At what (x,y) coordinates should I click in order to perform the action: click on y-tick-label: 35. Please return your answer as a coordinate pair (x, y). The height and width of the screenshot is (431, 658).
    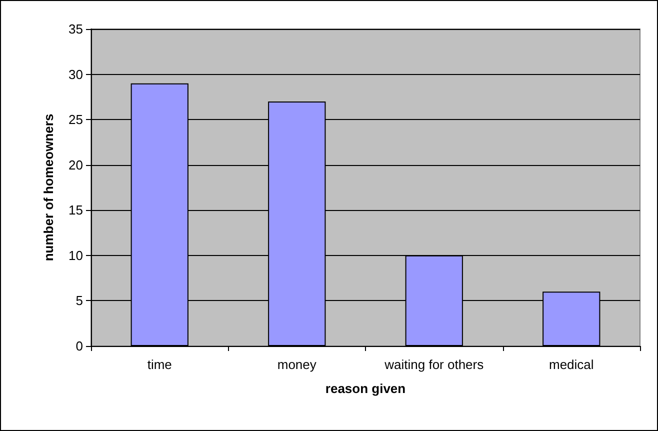
    Looking at the image, I should click on (75, 29).